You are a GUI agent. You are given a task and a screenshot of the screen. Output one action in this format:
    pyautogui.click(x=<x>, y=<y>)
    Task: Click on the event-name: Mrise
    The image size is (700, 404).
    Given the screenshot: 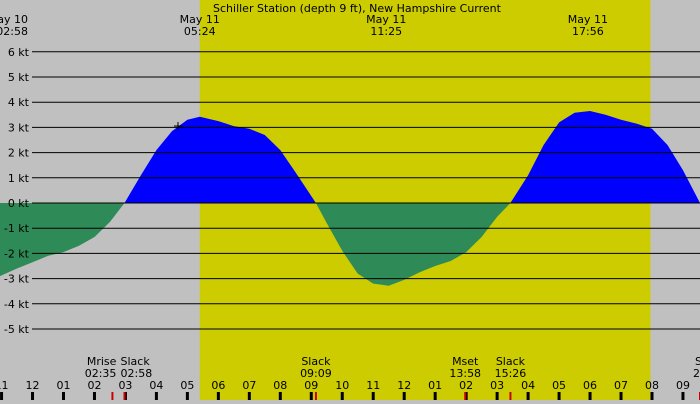 What is the action you would take?
    pyautogui.click(x=102, y=361)
    